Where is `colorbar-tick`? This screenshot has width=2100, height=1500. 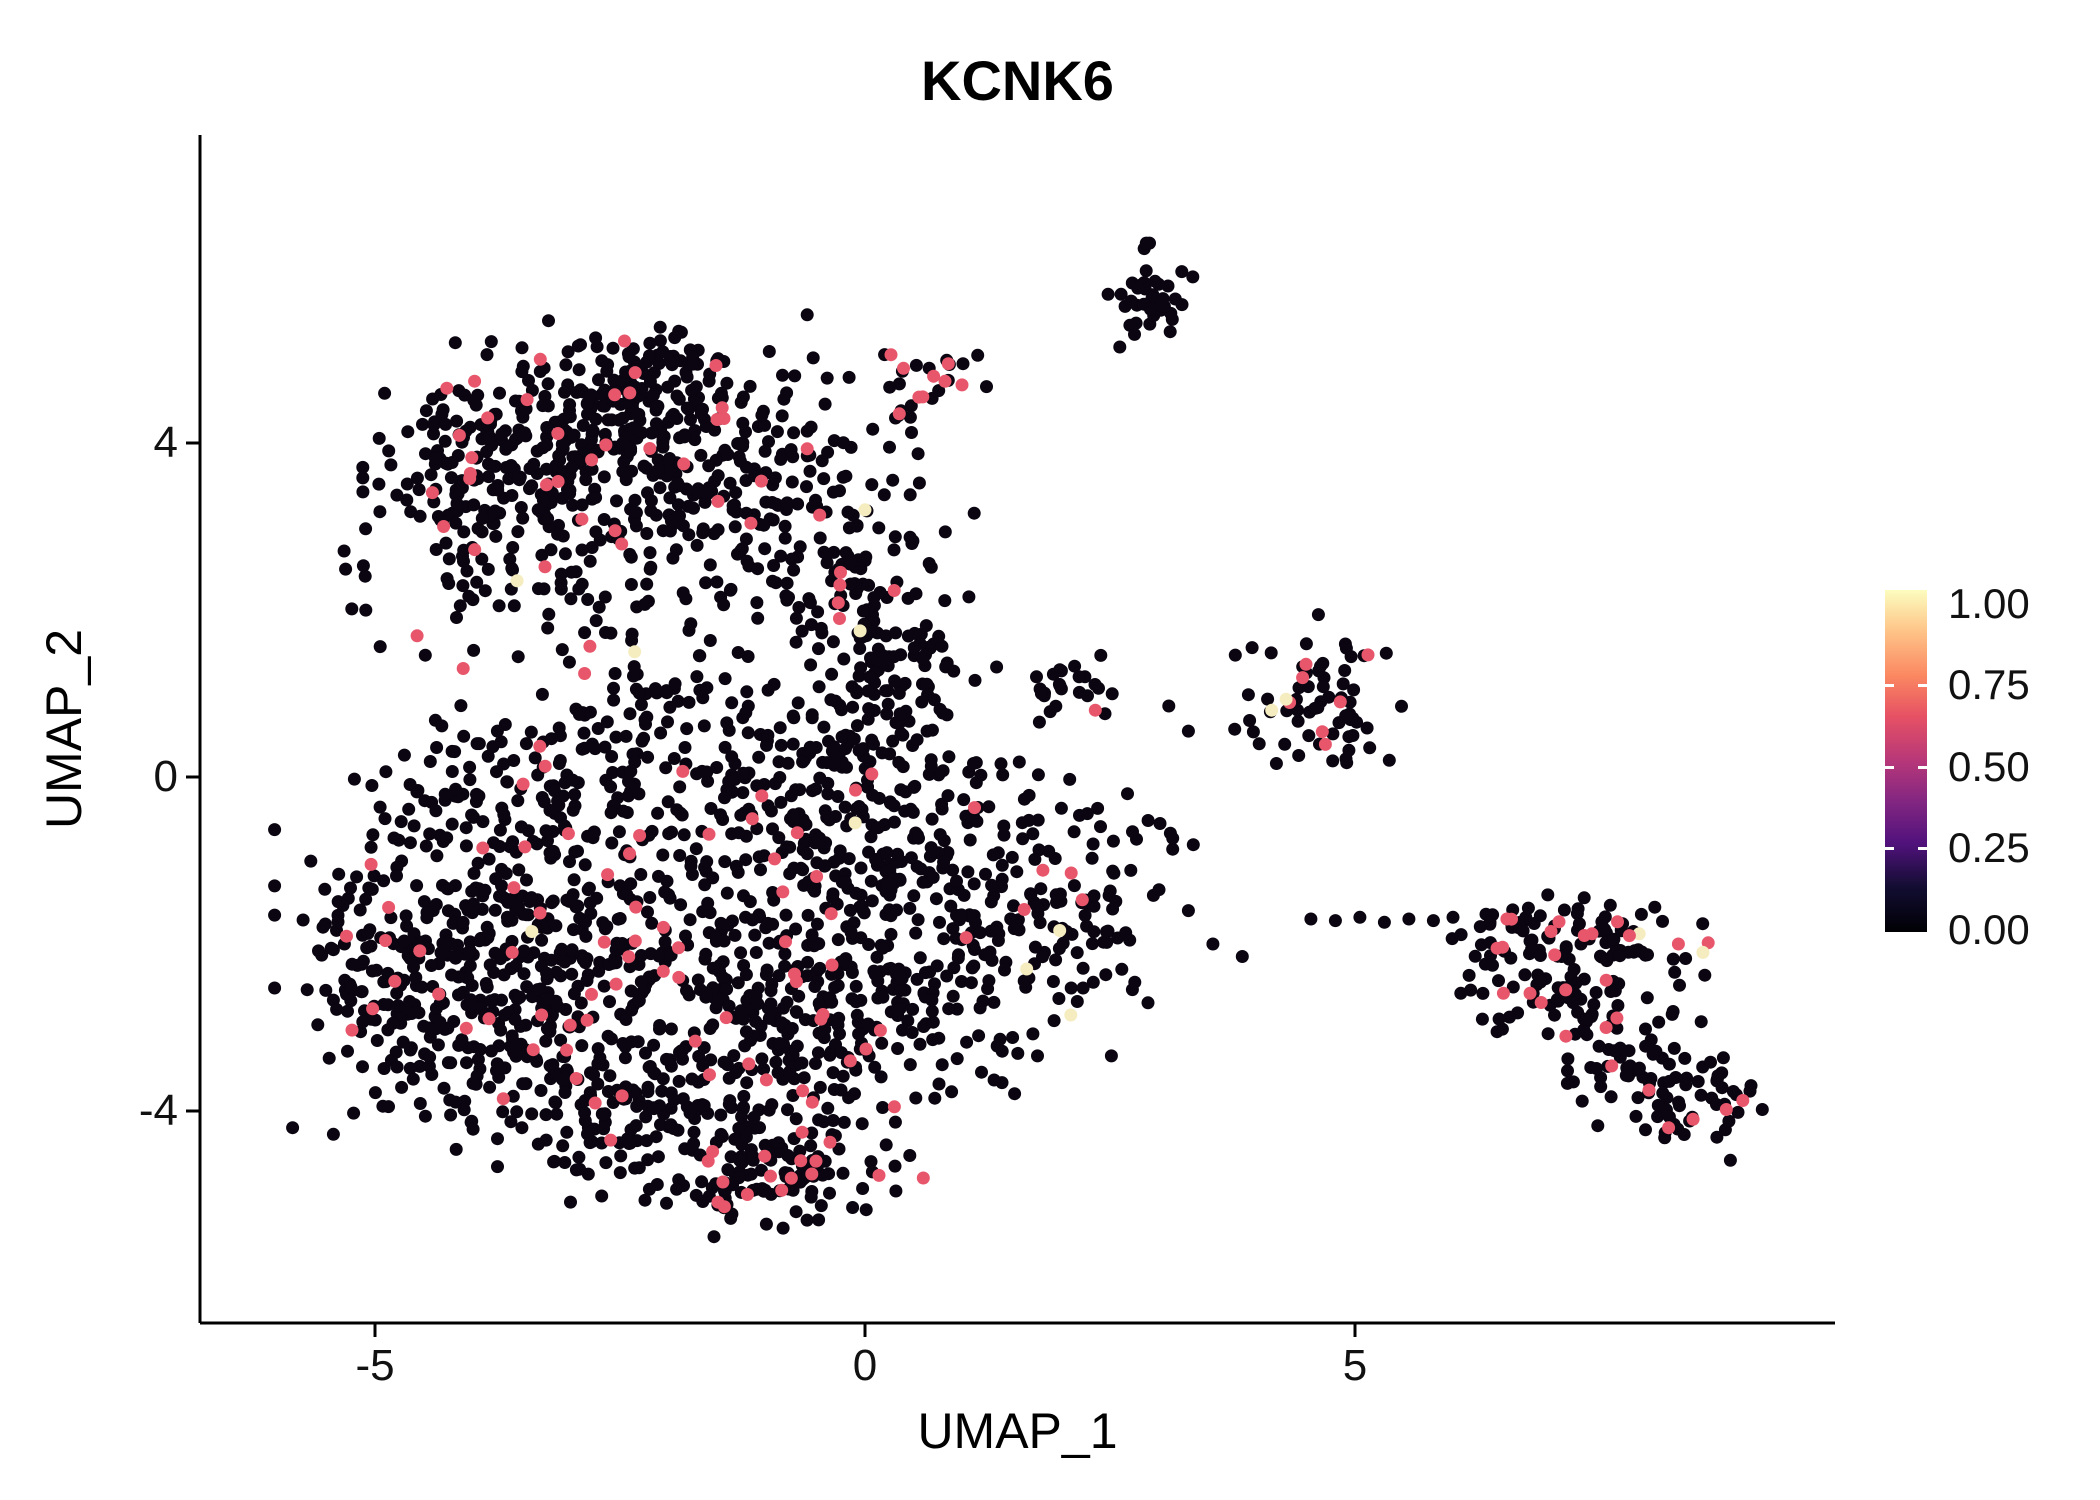
colorbar-tick is located at coordinates (1889, 848).